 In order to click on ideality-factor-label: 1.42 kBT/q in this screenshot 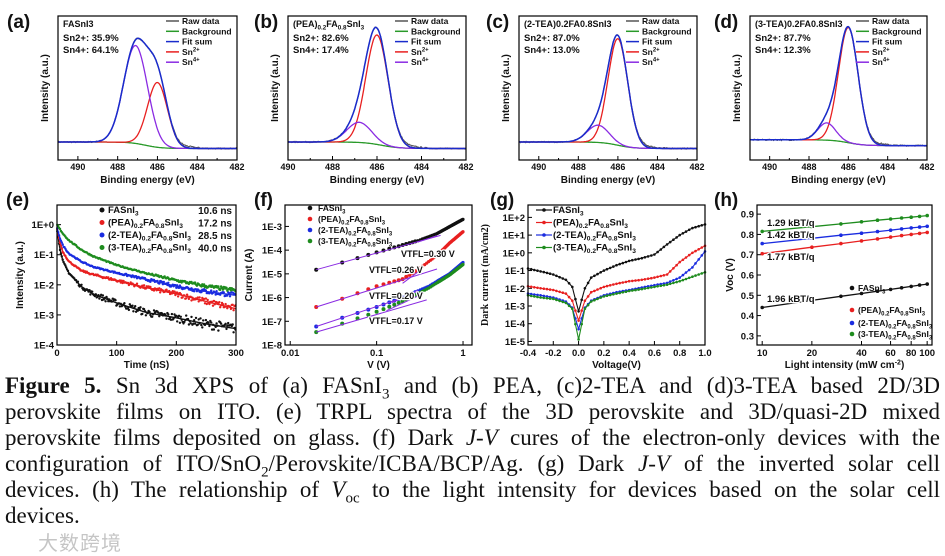, I will do `click(791, 235)`.